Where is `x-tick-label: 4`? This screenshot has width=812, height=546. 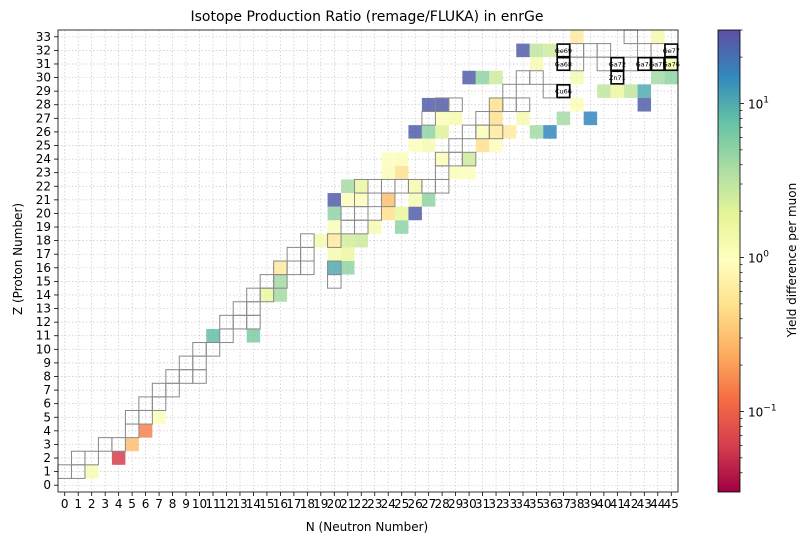 x-tick-label: 4 is located at coordinates (119, 504).